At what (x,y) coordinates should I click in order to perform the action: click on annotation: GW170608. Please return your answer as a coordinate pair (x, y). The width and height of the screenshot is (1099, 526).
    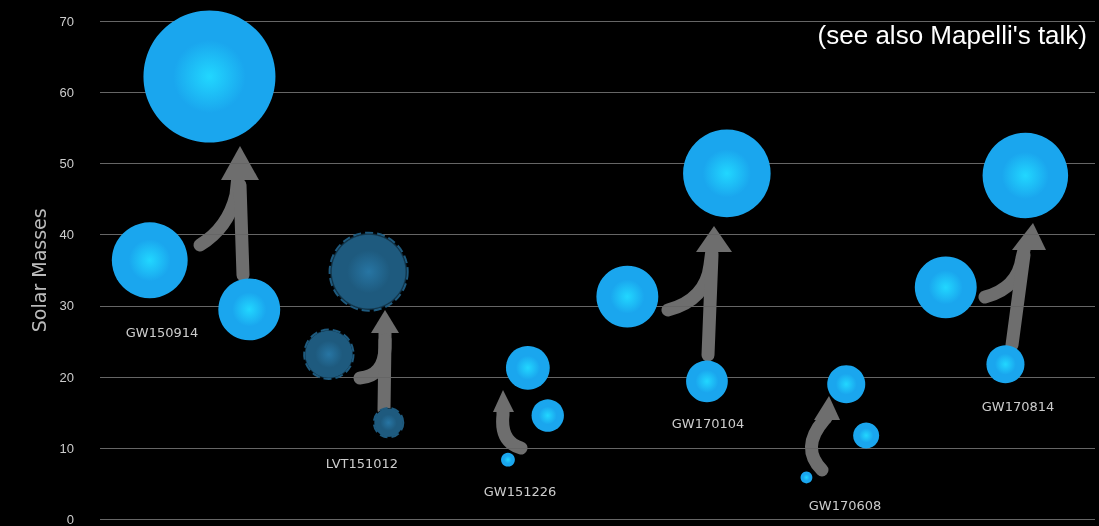
    Looking at the image, I should click on (845, 505).